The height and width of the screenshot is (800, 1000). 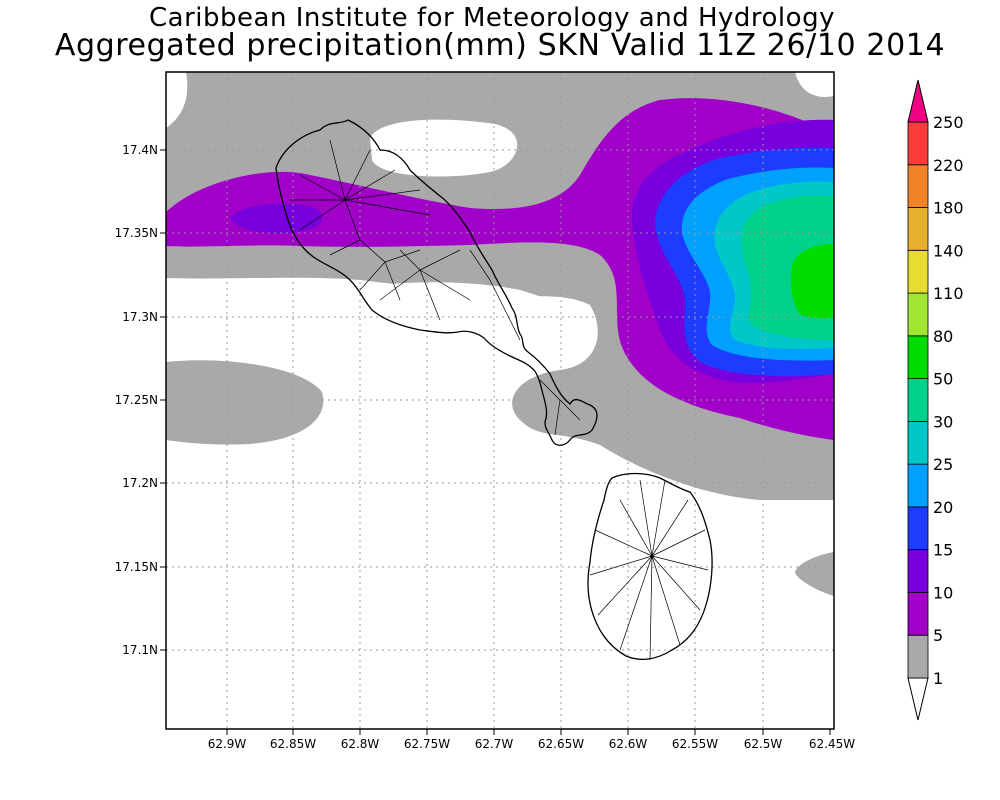 I want to click on lat-label: 17.2N, so click(x=140, y=483).